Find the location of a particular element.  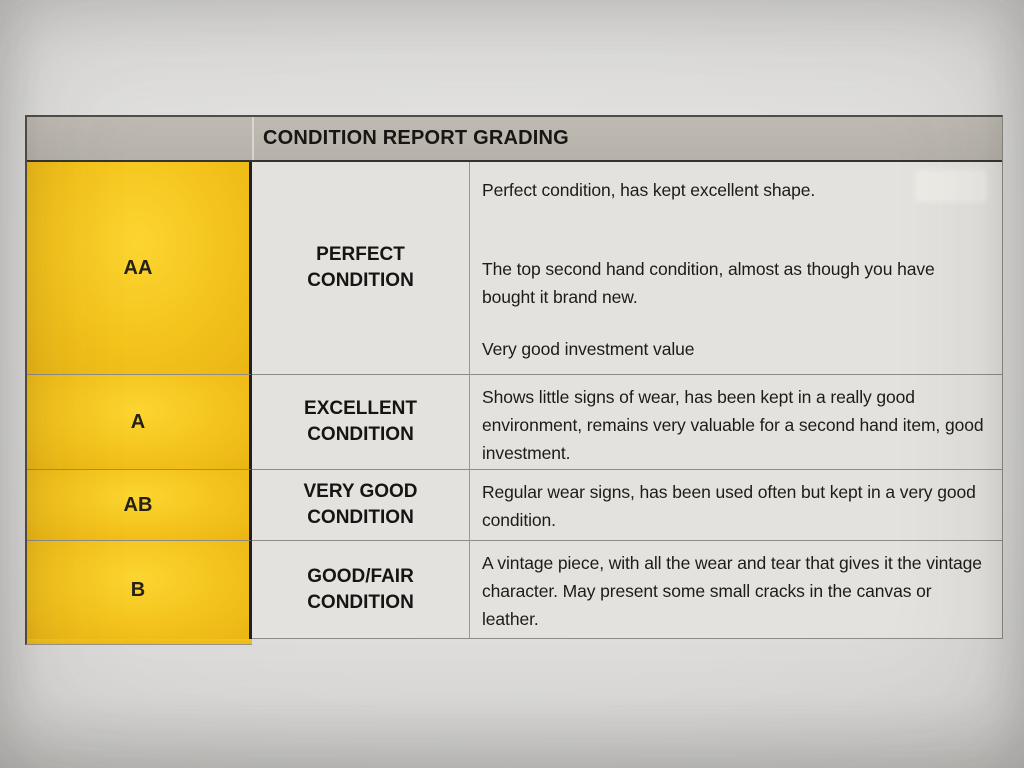

correction-tape-patch is located at coordinates (951, 186).